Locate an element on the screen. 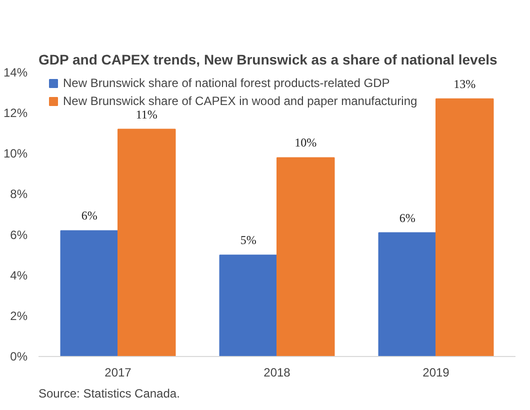 This screenshot has width=530, height=410. x-tick-label: 2017 is located at coordinates (118, 373).